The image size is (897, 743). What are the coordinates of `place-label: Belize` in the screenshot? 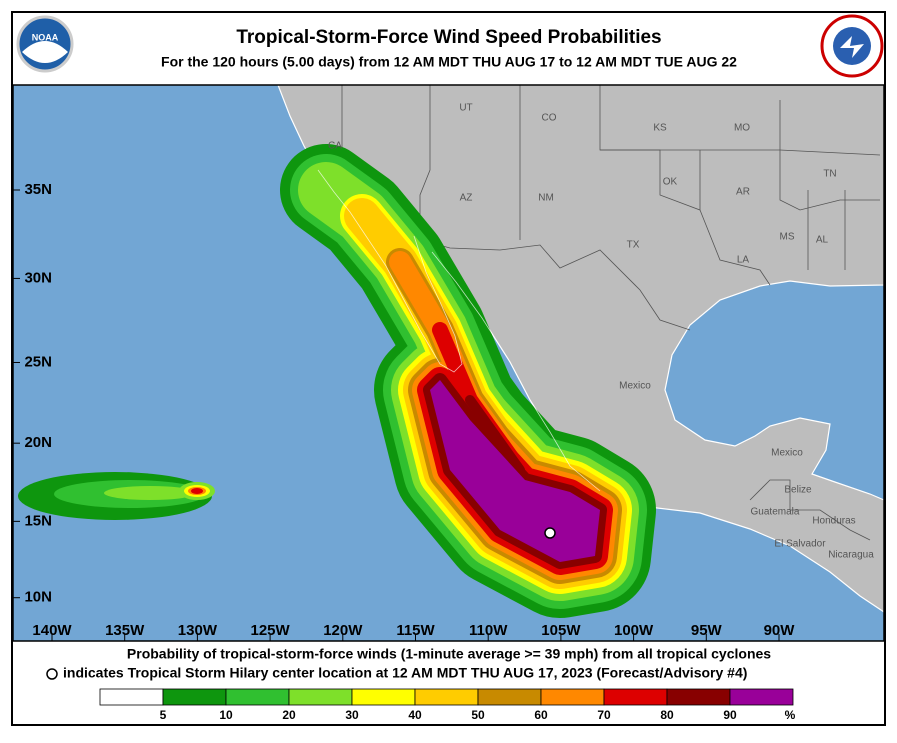 It's located at (798, 490).